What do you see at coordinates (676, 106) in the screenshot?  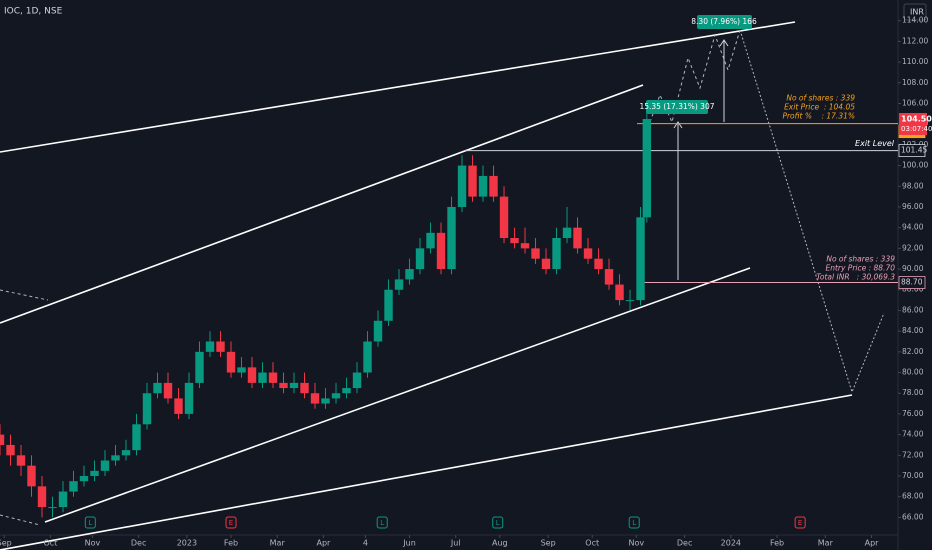 I see `move-label: 15.35 (17.31%) 307` at bounding box center [676, 106].